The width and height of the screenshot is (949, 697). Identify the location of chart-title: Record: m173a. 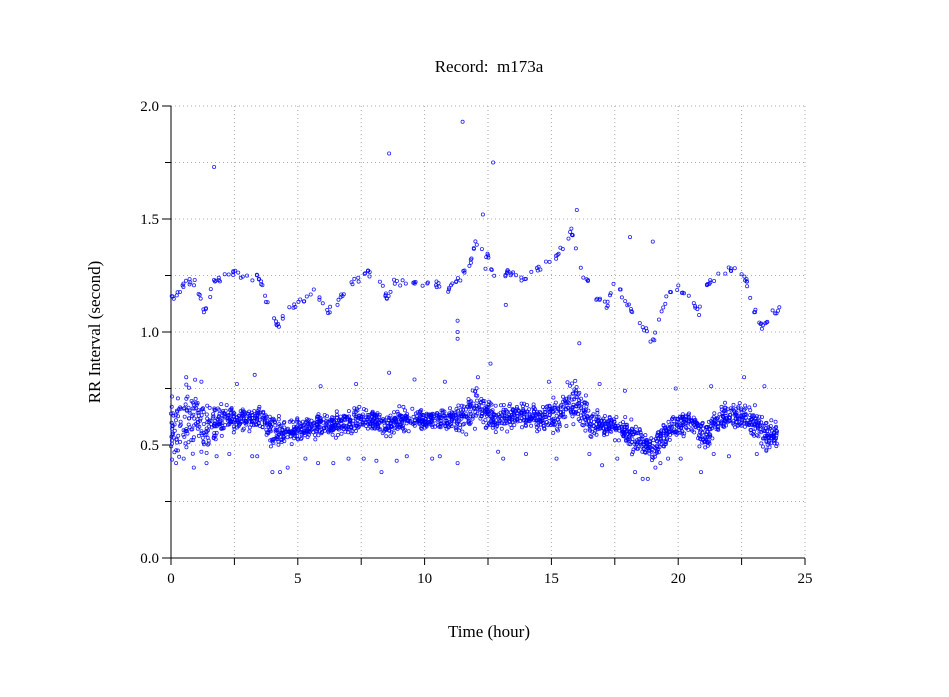
(489, 66).